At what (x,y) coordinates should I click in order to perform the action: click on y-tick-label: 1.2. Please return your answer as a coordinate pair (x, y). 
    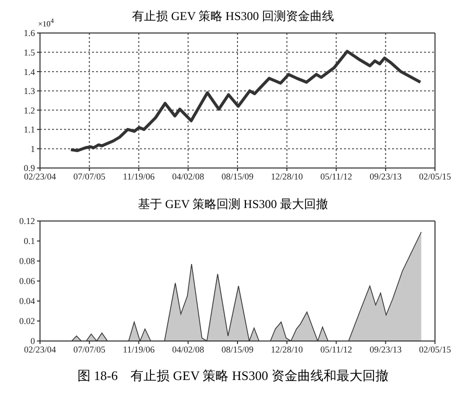
    Looking at the image, I should click on (29, 110).